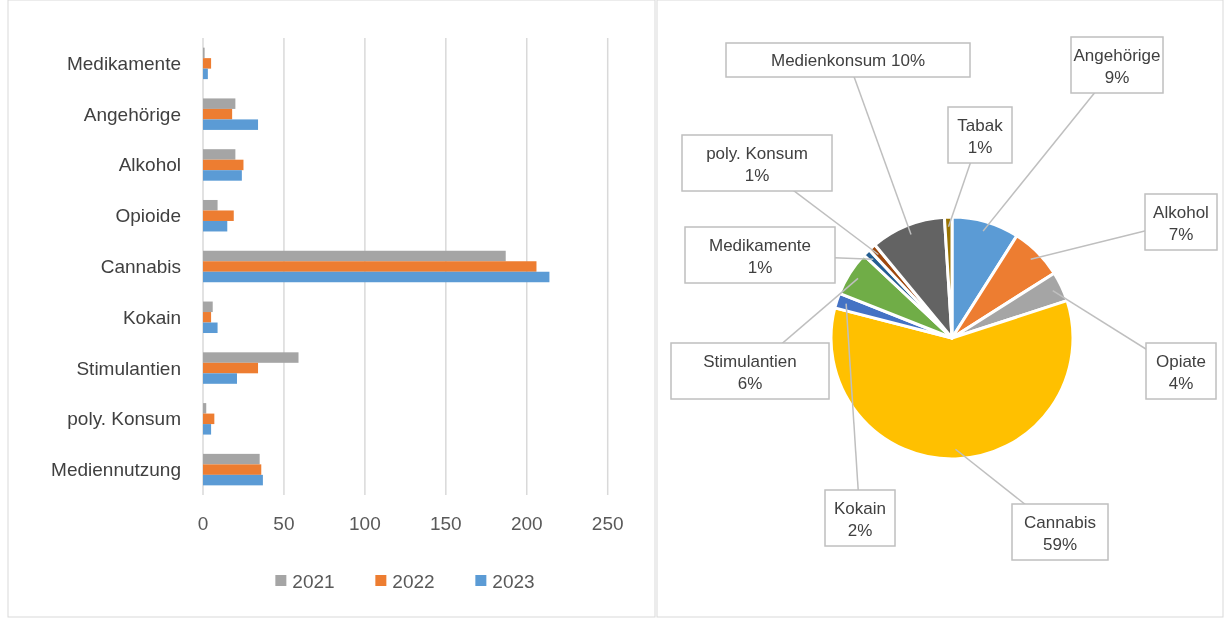  Describe the element at coordinates (760, 245) in the screenshot. I see `slice-label: Medikamente` at that location.